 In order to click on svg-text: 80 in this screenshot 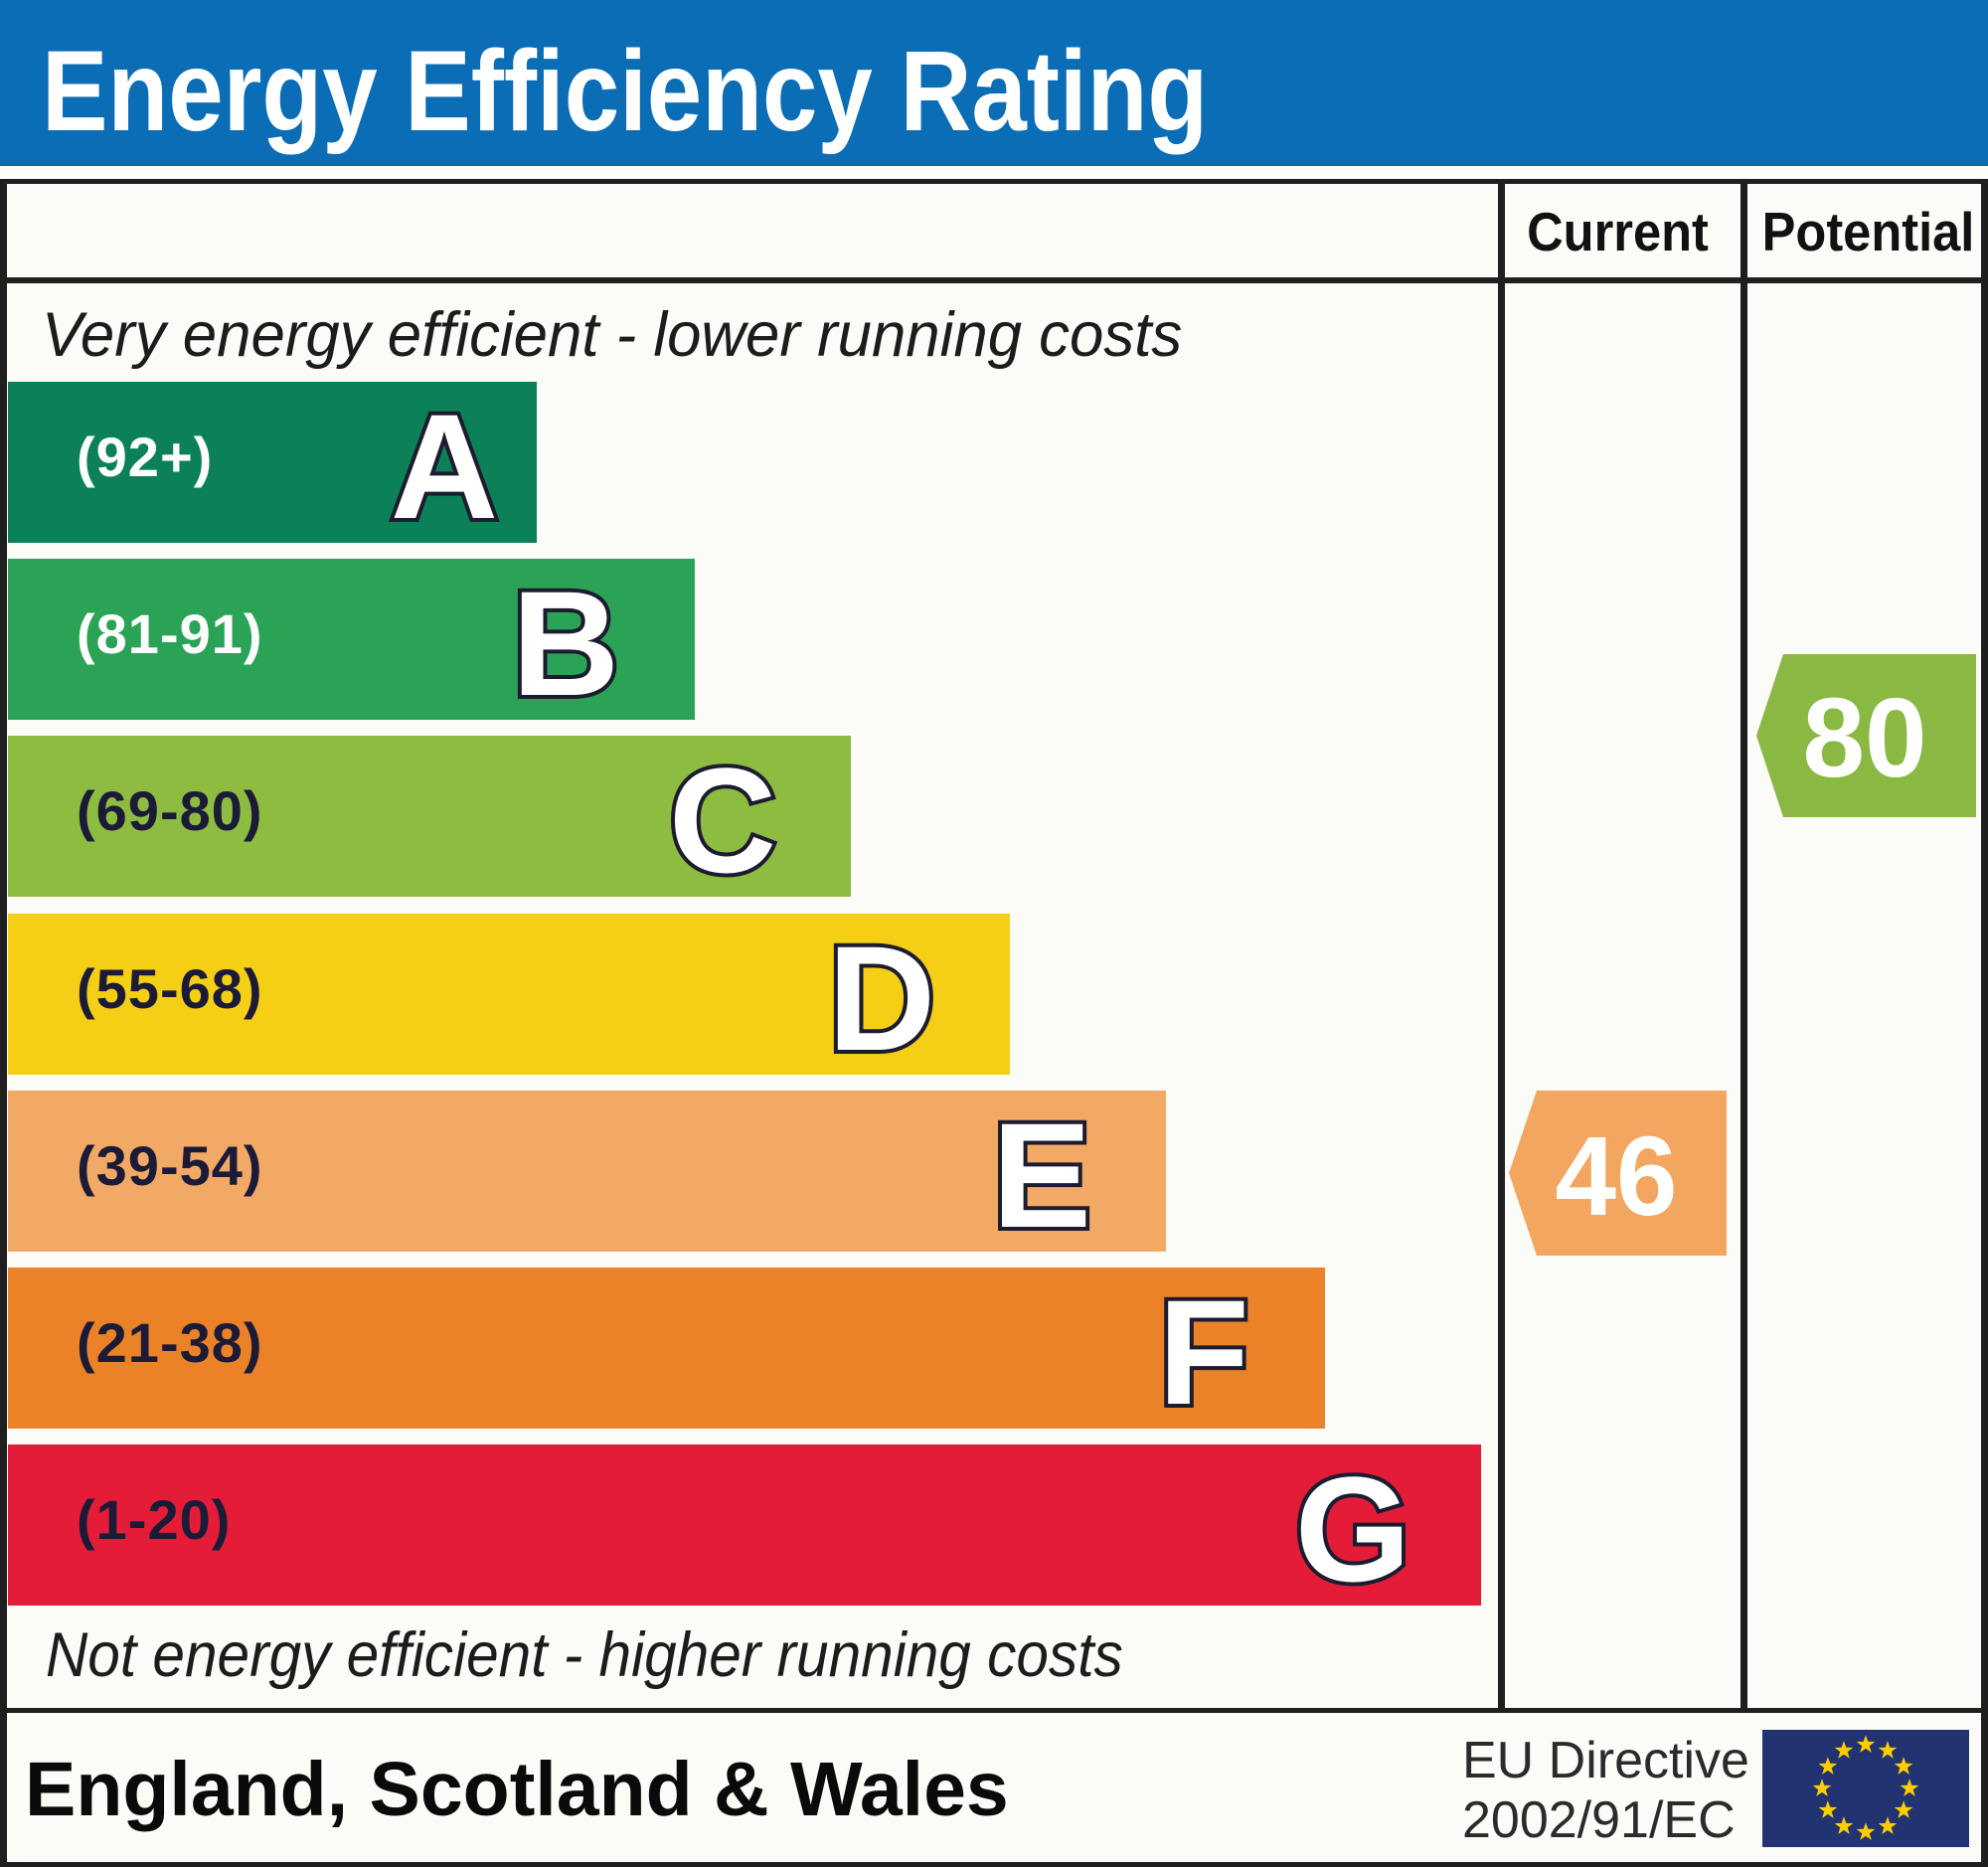, I will do `click(1865, 737)`.